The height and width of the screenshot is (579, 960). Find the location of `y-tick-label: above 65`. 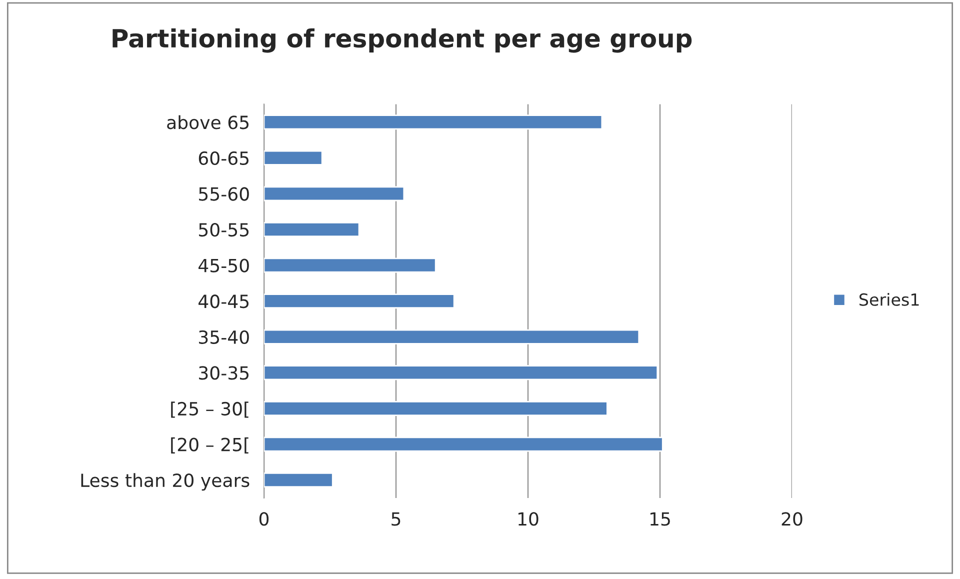

y-tick-label: above 65 is located at coordinates (208, 122).